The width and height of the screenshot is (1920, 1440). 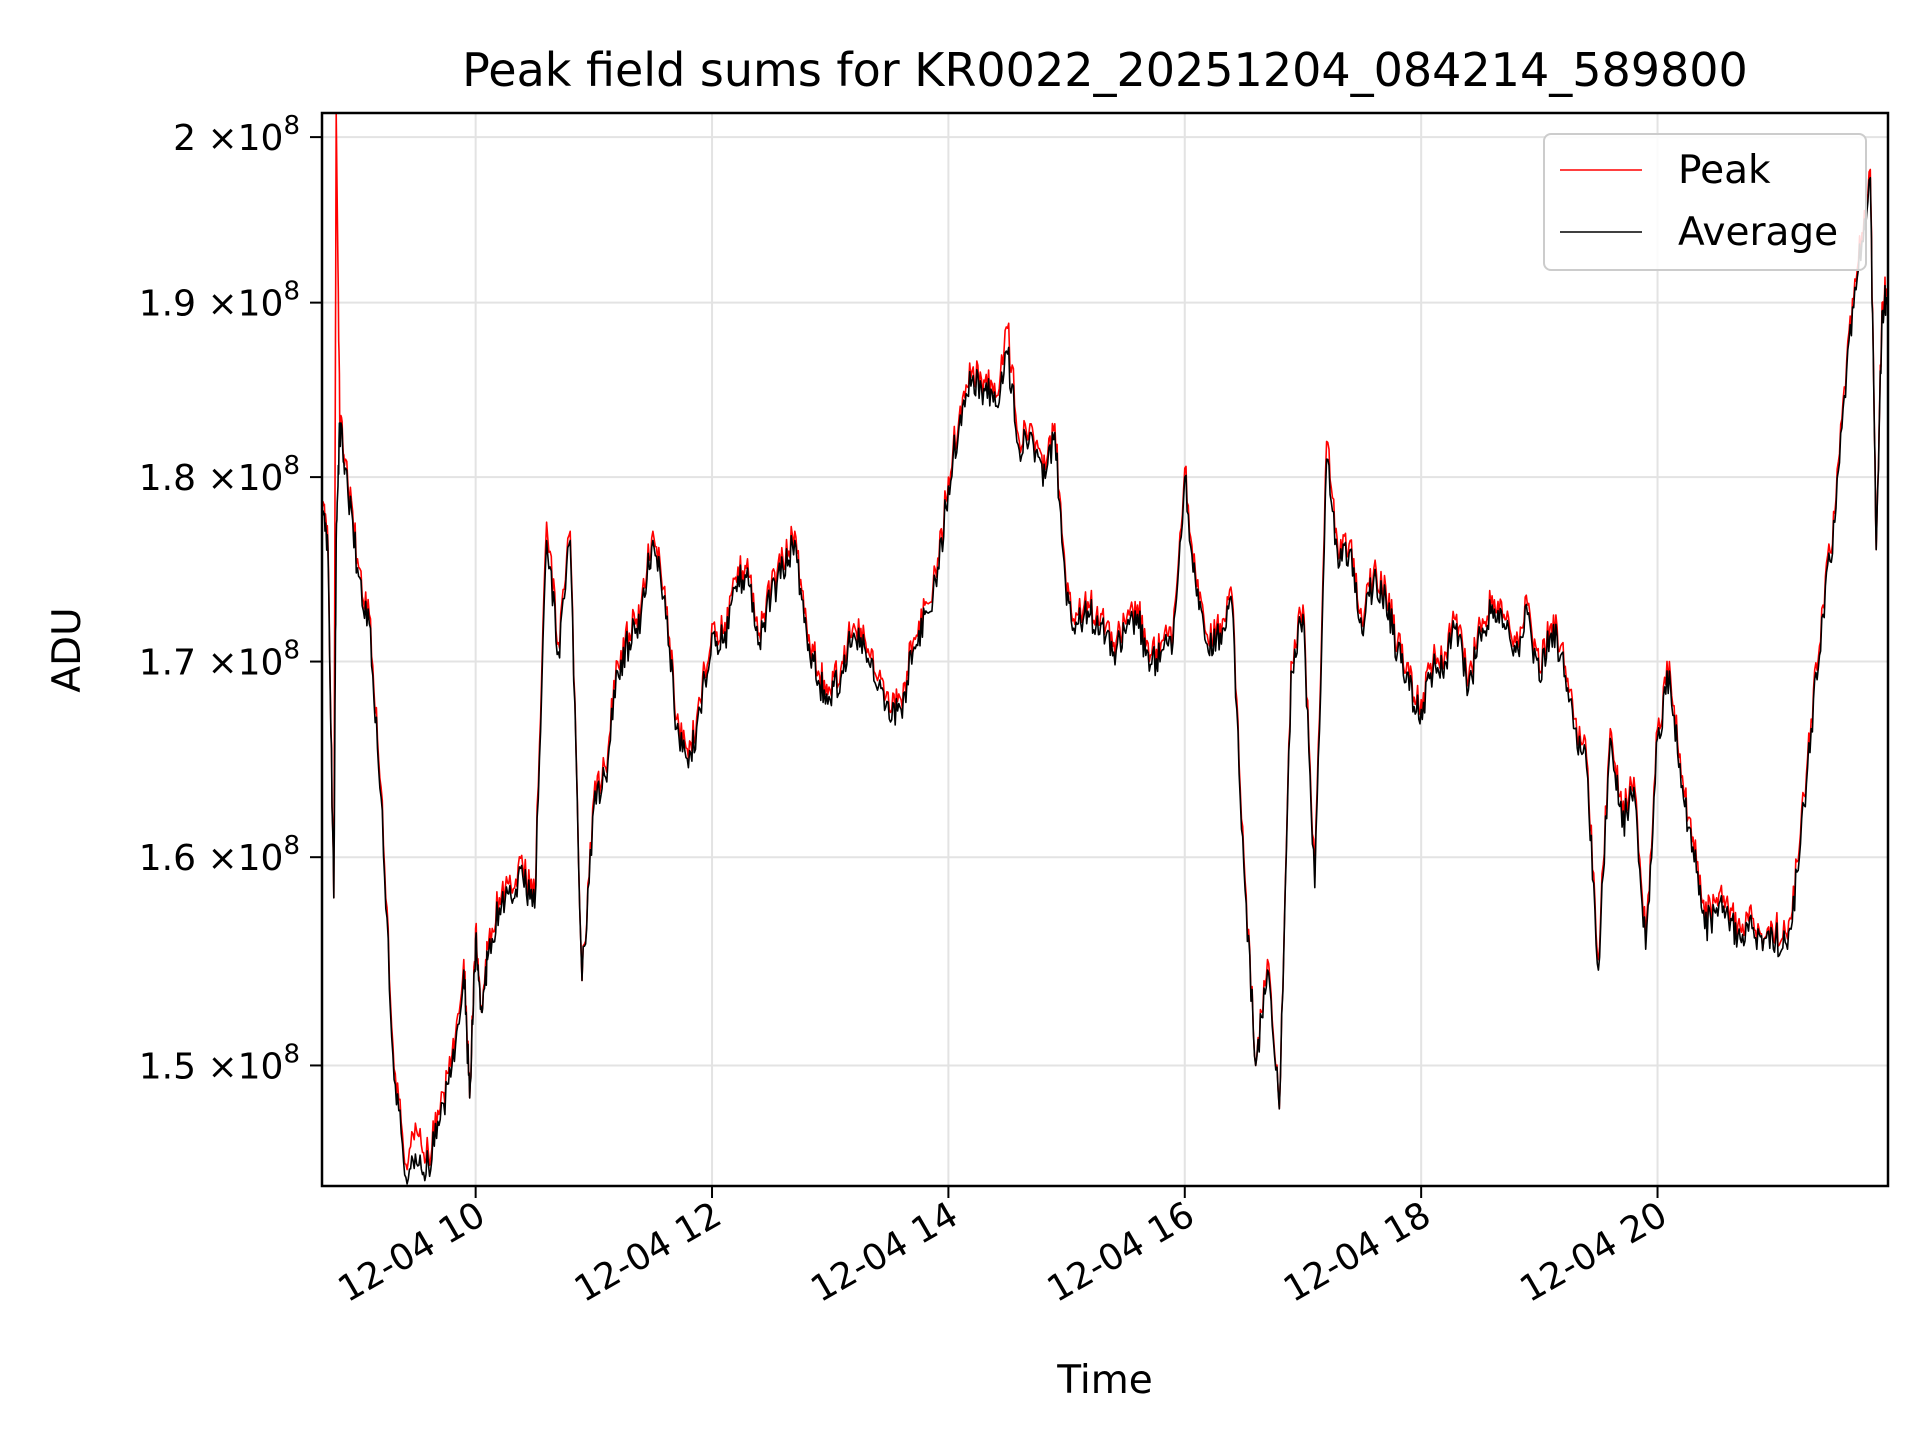 I want to click on y-tick-label: 2 ×108, so click(x=236, y=135).